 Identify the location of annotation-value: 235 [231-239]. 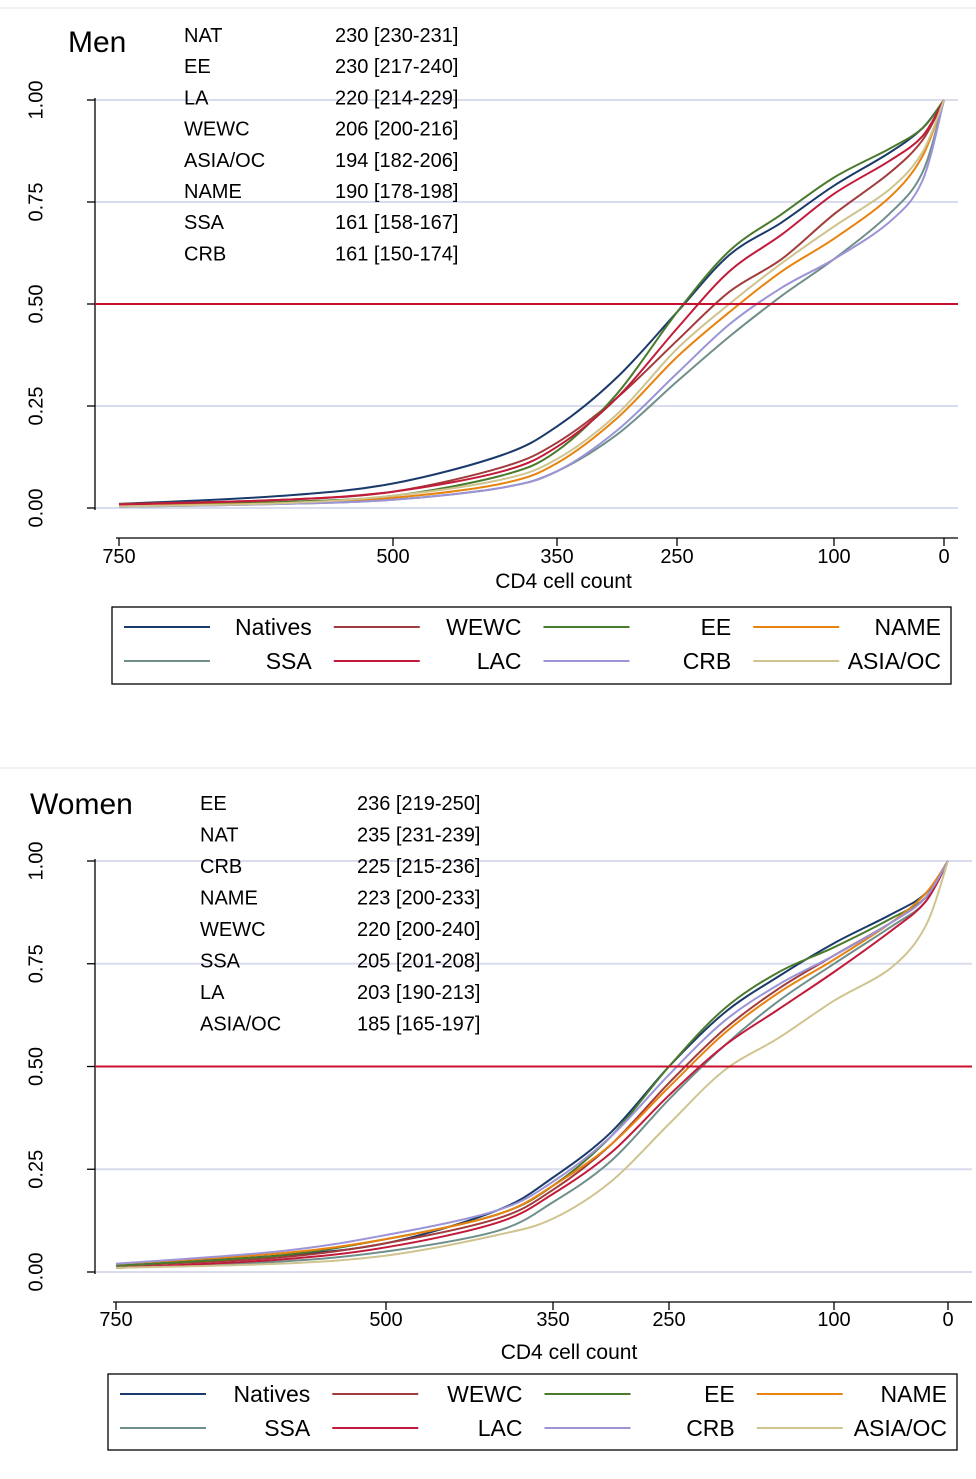
(418, 836).